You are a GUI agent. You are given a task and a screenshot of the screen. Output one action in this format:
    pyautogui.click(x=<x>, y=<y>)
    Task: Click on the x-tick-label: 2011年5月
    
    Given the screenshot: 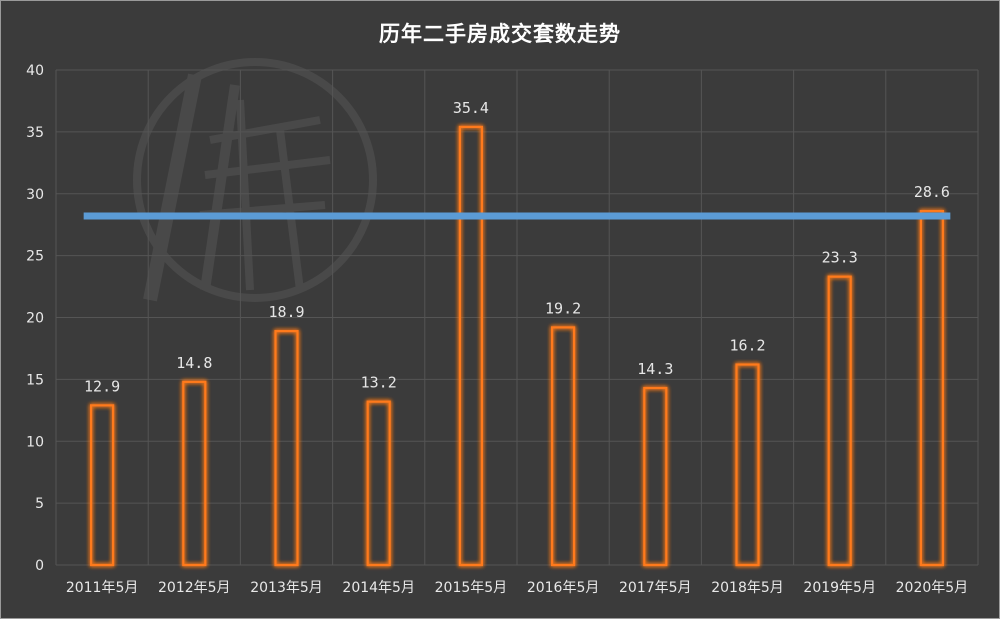 What is the action you would take?
    pyautogui.click(x=102, y=588)
    